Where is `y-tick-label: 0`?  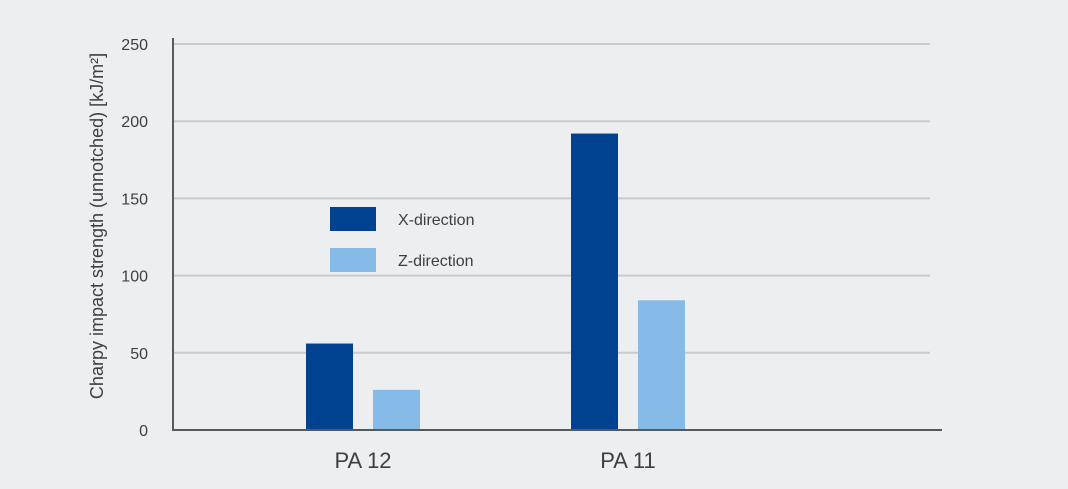 y-tick-label: 0 is located at coordinates (143, 431).